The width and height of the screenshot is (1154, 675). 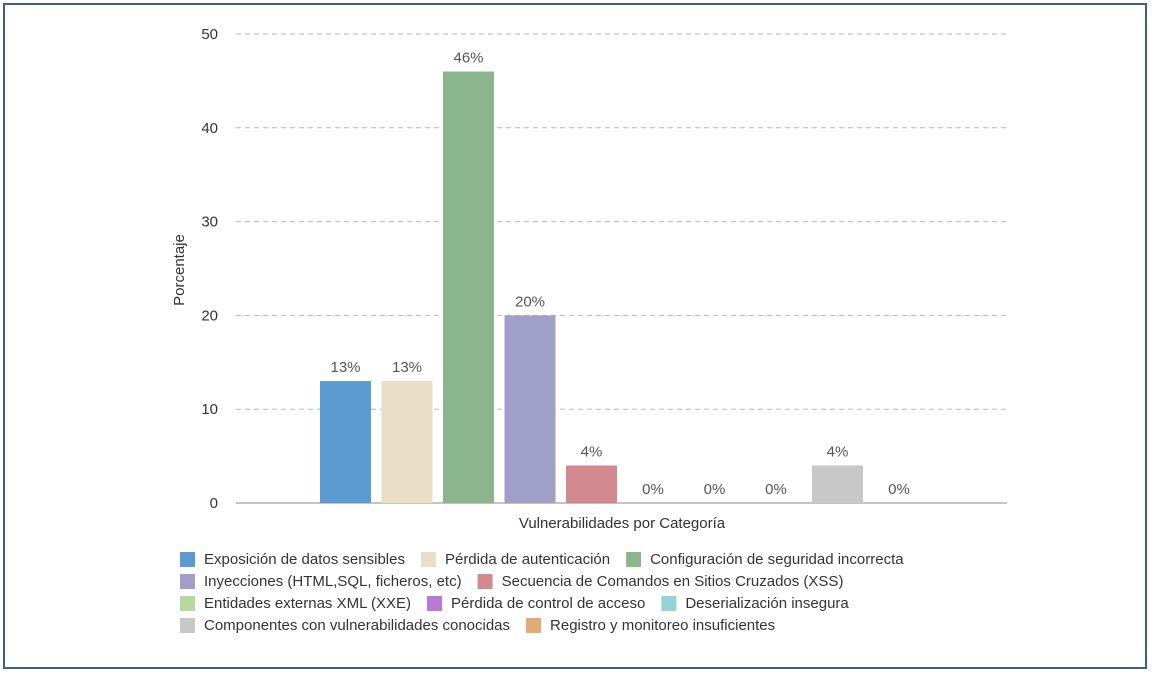 What do you see at coordinates (209, 315) in the screenshot?
I see `y-tick-label: 20` at bounding box center [209, 315].